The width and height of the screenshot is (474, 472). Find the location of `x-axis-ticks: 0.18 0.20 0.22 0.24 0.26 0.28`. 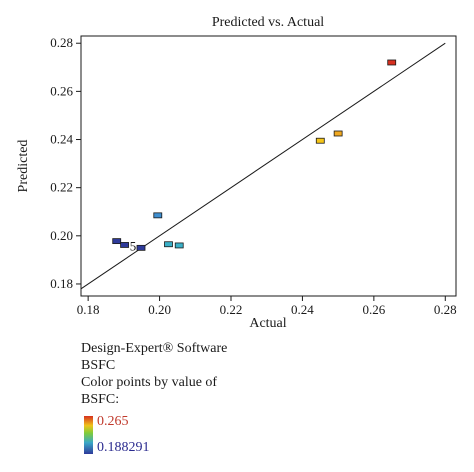

x-axis-ticks: 0.18 0.20 0.22 0.24 0.26 0.28 is located at coordinates (267, 306).